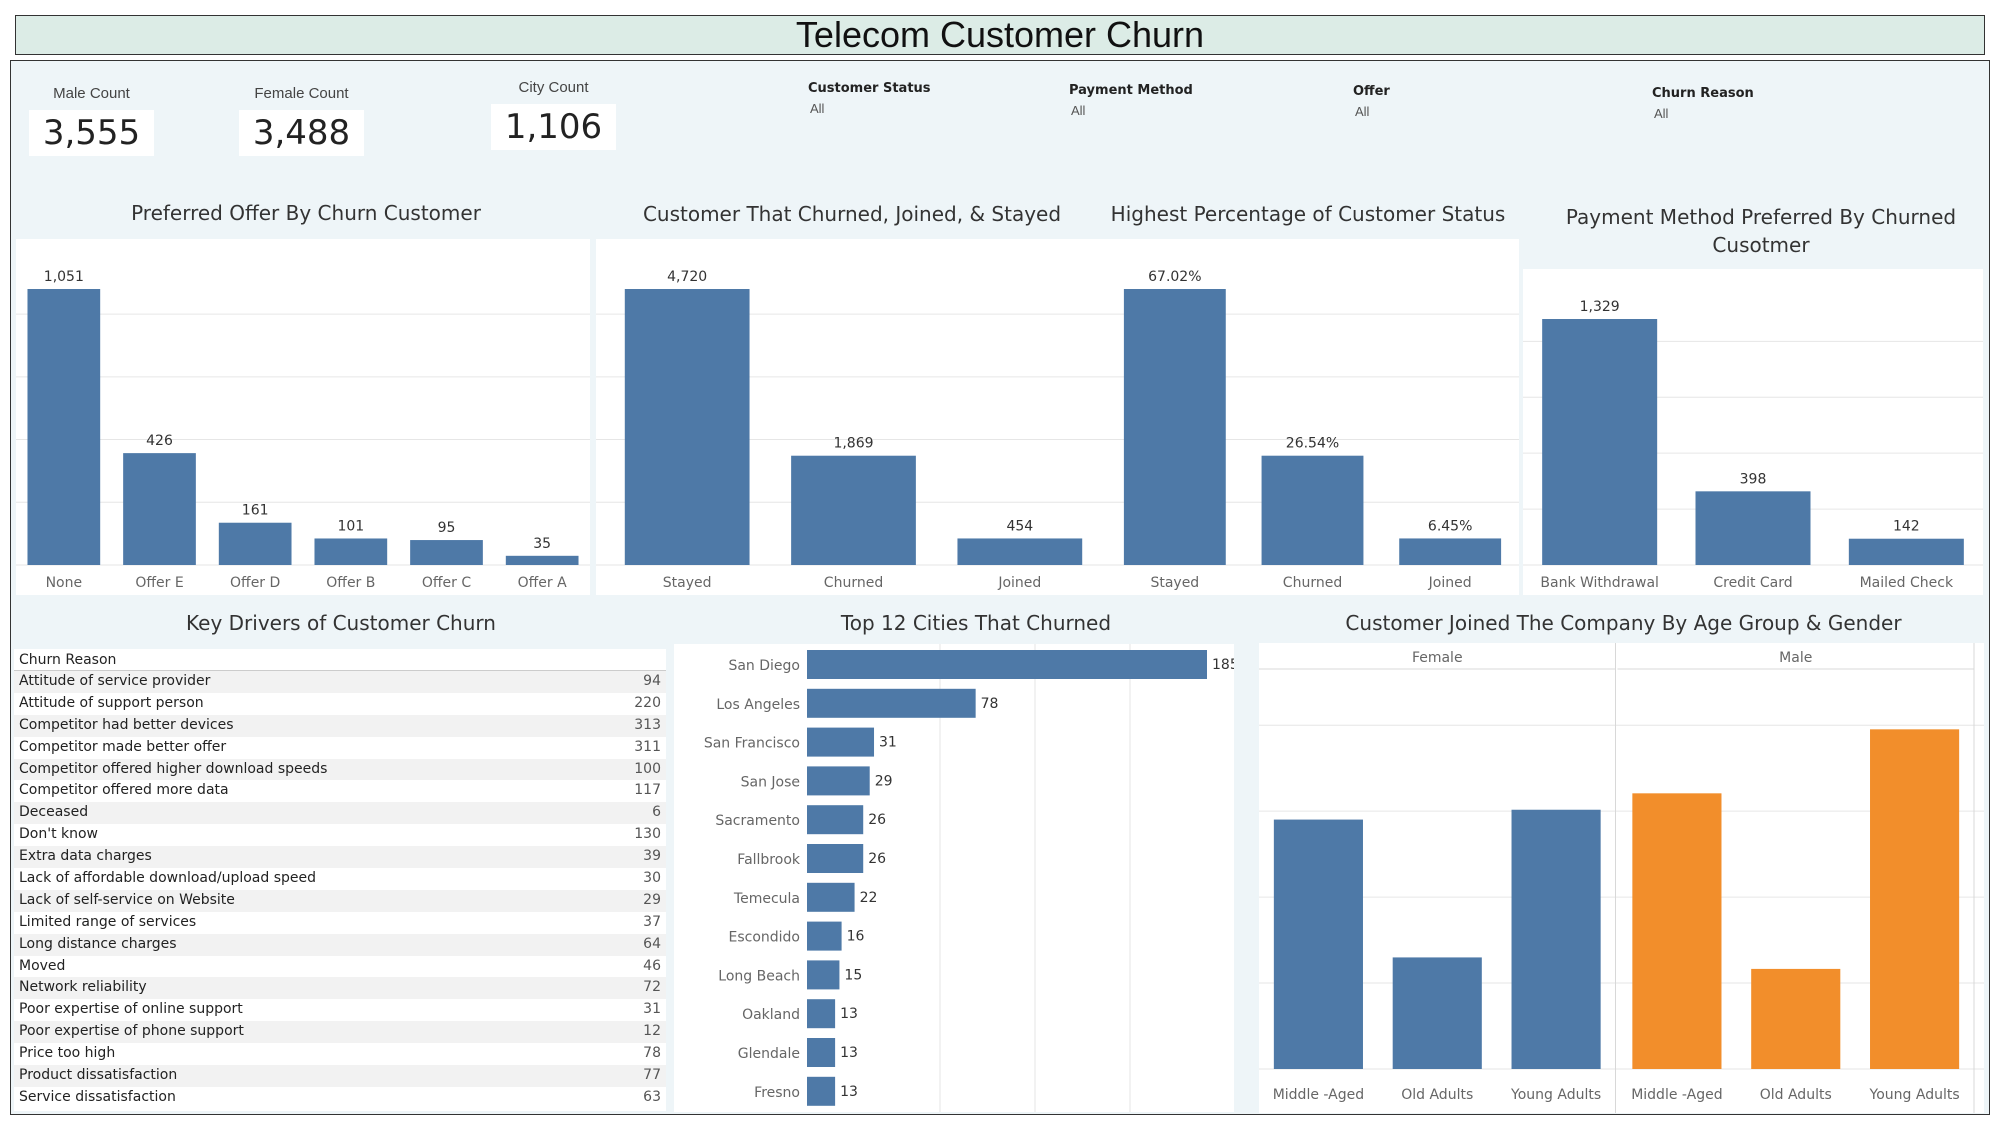  Describe the element at coordinates (1000, 34) in the screenshot. I see `dashboard-title-bar: Telecom Customer Churn` at that location.